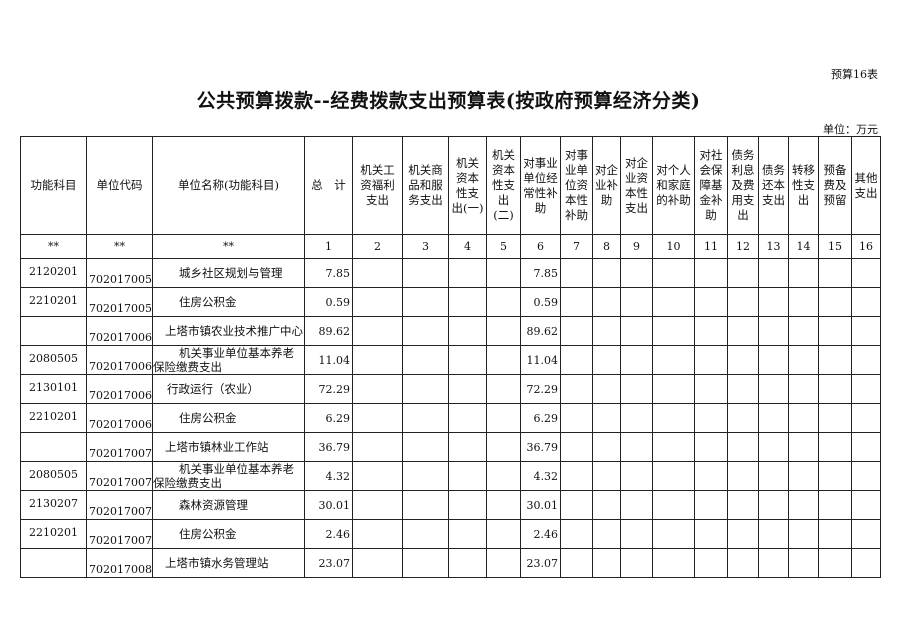 This screenshot has width=897, height=634. What do you see at coordinates (540, 302) in the screenshot?
I see `col-6-amount: 0.59` at bounding box center [540, 302].